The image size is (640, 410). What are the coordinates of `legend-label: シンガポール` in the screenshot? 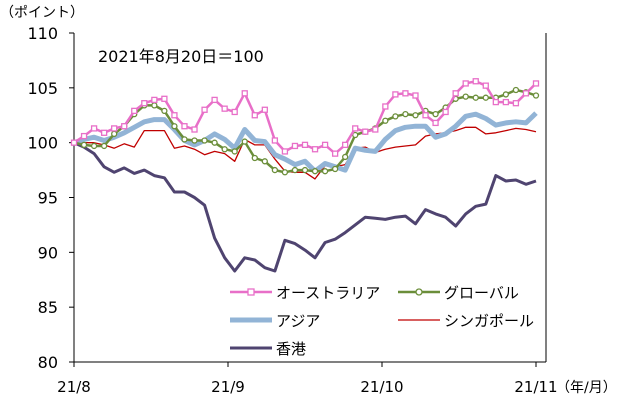 It's located at (489, 321).